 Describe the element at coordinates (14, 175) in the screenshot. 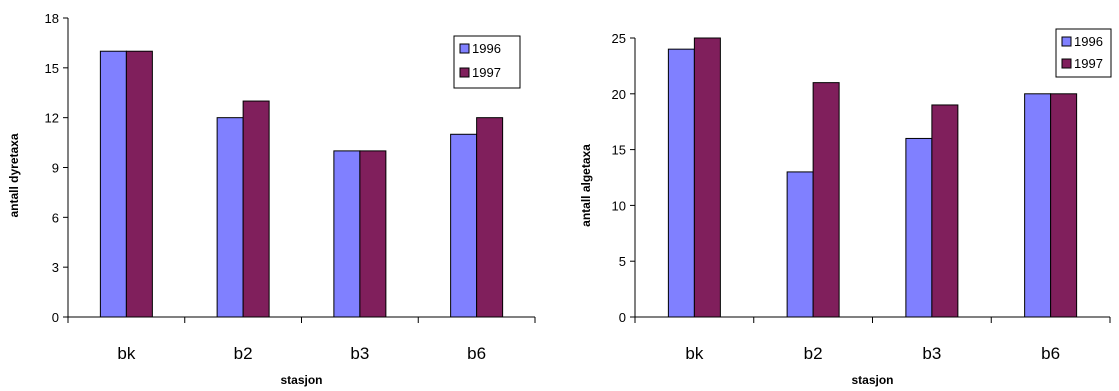

I see `y-axis-title: antall dyretaxa` at that location.